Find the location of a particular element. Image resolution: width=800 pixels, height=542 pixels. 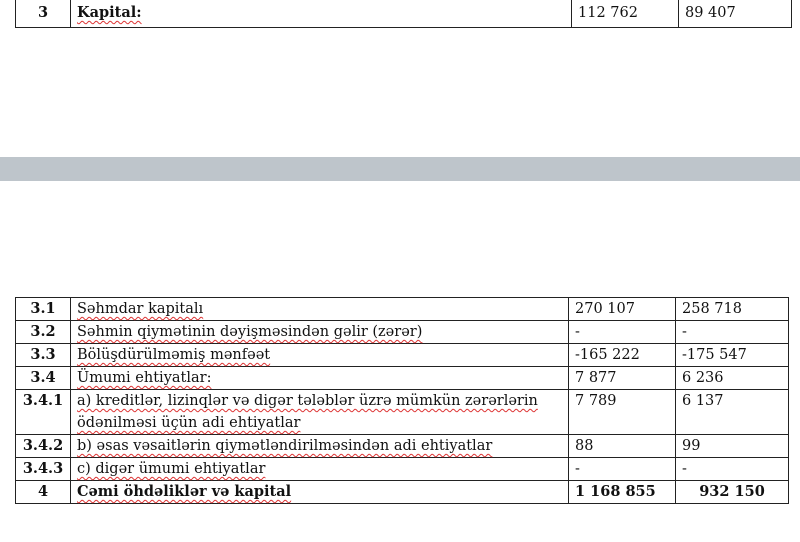

row-label: Bölüşdürülməmiş mənfəət is located at coordinates (319, 355).